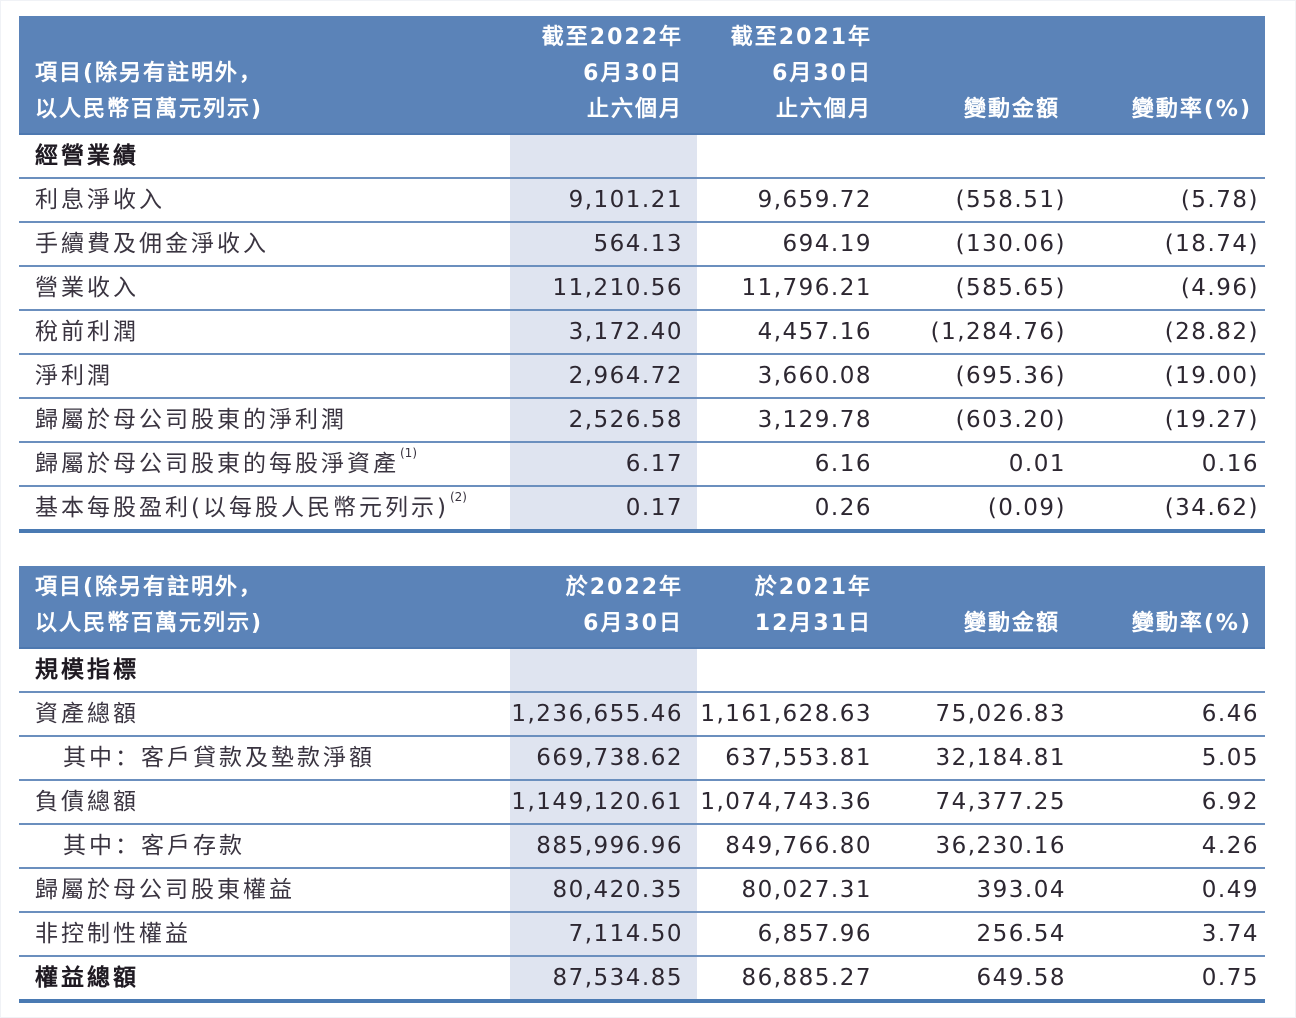 The image size is (1296, 1018). Describe the element at coordinates (603, 332) in the screenshot. I see `current-value: 3,172.40` at that location.